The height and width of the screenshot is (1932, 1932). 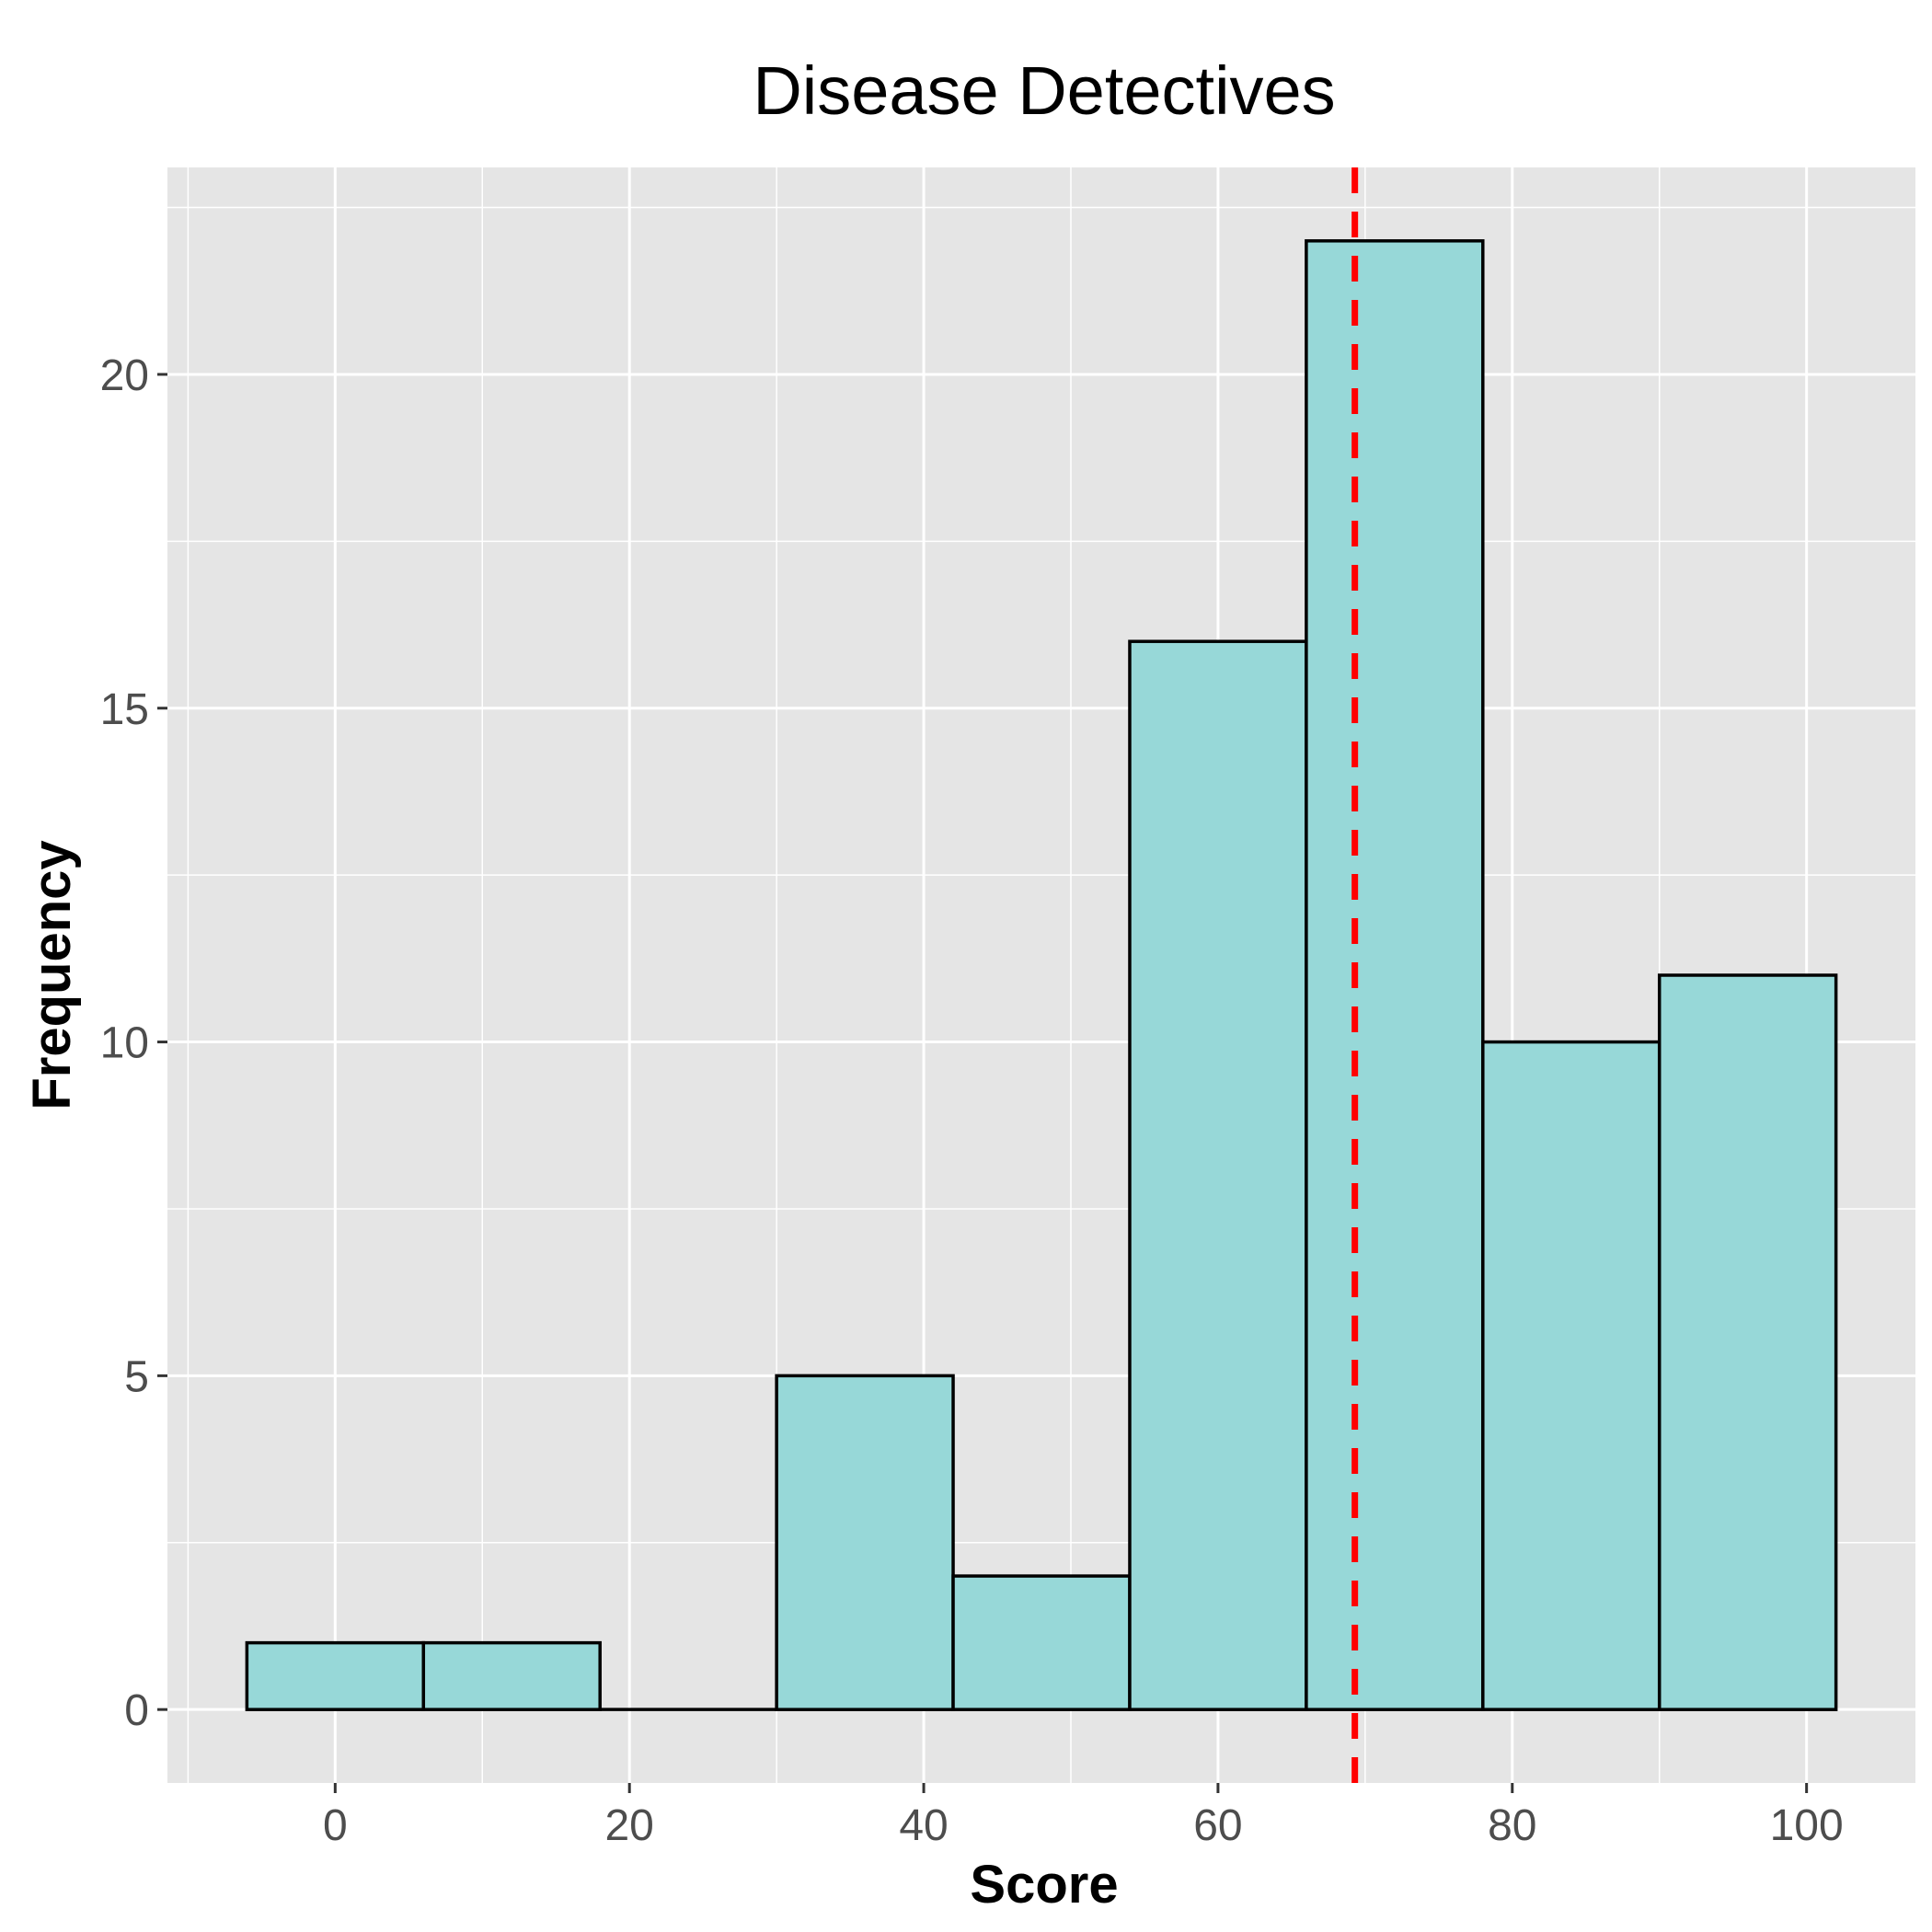 I want to click on y-tick-label: 5, so click(x=136, y=1376).